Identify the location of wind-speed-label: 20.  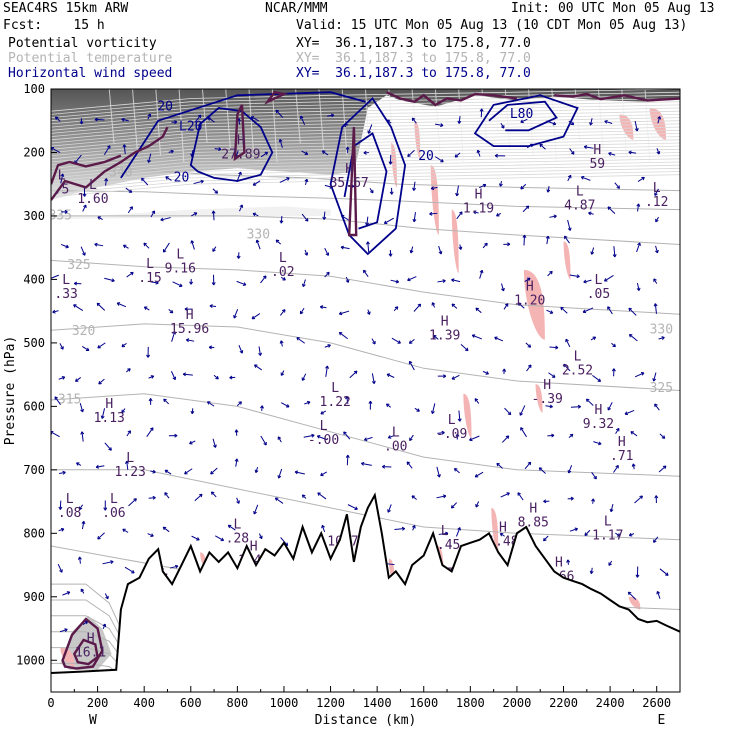
(182, 177).